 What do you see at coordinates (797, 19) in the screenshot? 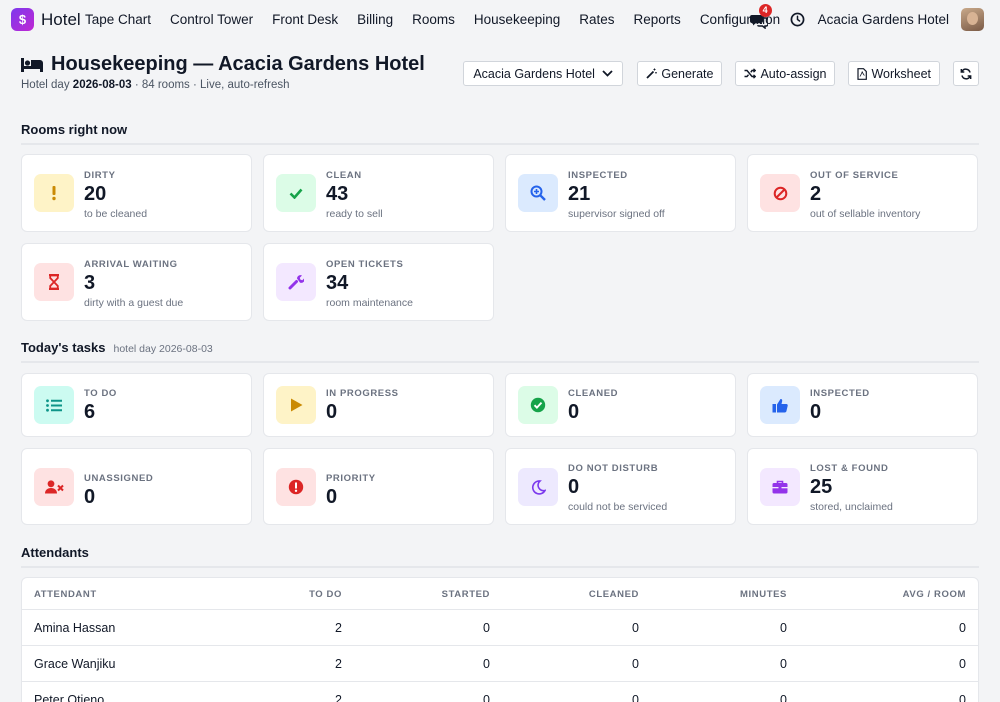
I see `clock-icon` at bounding box center [797, 19].